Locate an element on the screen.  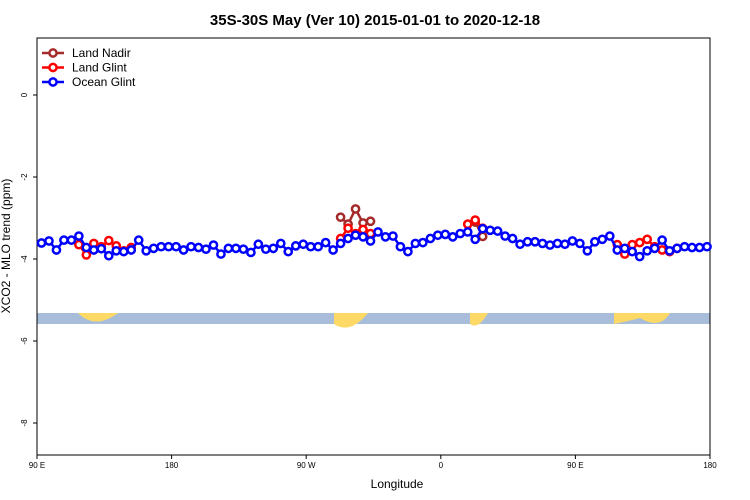
x-tick-label: 0 is located at coordinates (441, 465).